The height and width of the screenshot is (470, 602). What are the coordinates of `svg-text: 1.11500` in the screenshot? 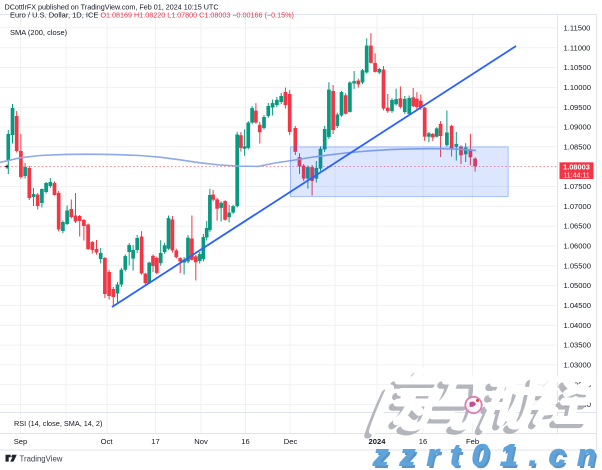 It's located at (577, 28).